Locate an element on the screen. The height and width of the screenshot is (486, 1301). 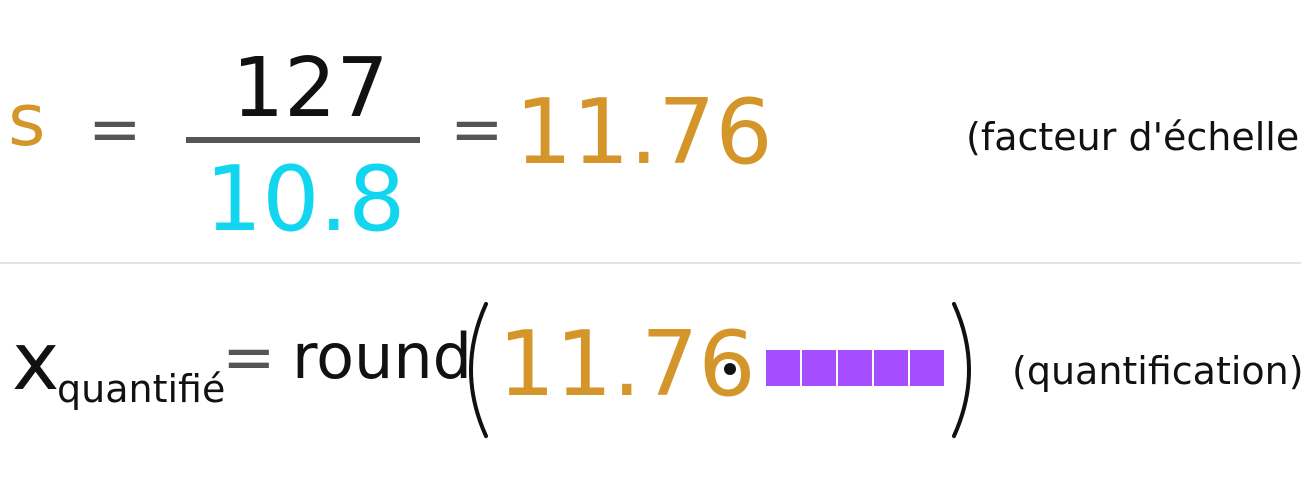
fraction-numerator: 127 is located at coordinates (310, 88).